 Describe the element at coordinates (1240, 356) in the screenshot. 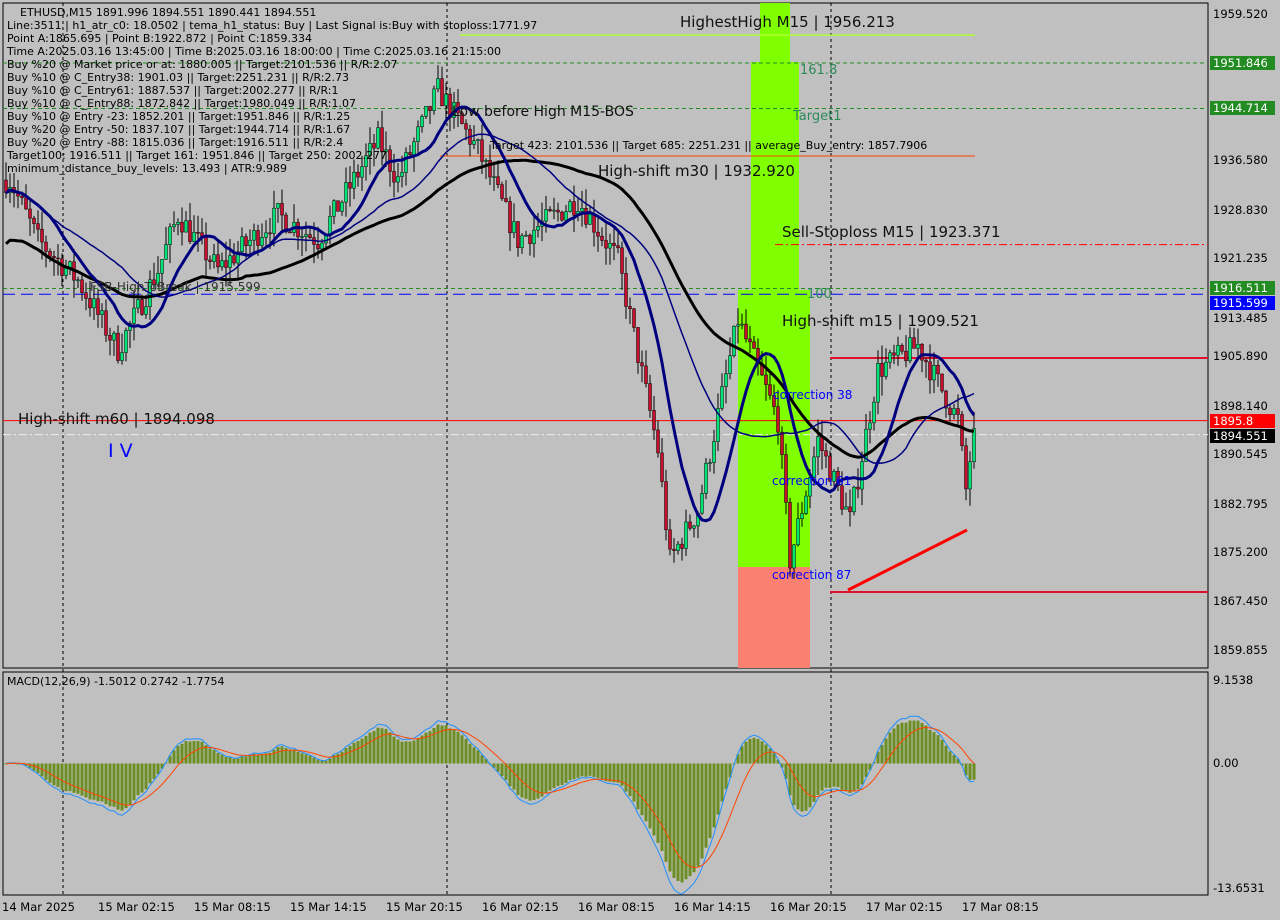

I see `y-tick-label: 1905.890` at that location.